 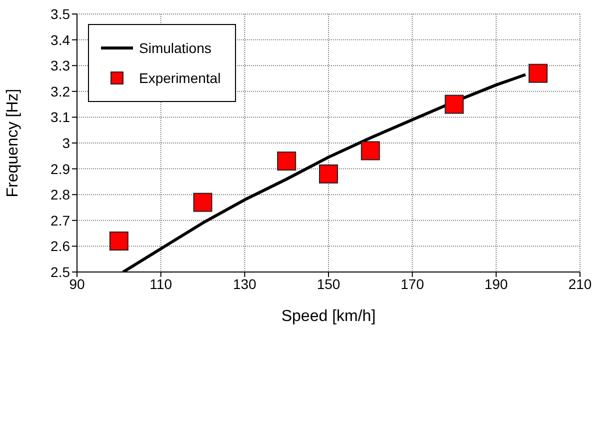 I want to click on y-tick-label: 2.9, so click(x=60, y=168).